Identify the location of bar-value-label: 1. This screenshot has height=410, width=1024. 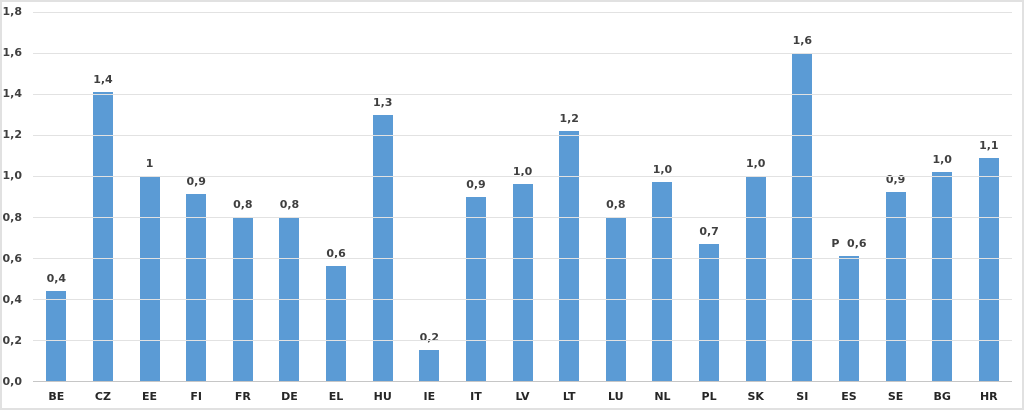
(149, 163).